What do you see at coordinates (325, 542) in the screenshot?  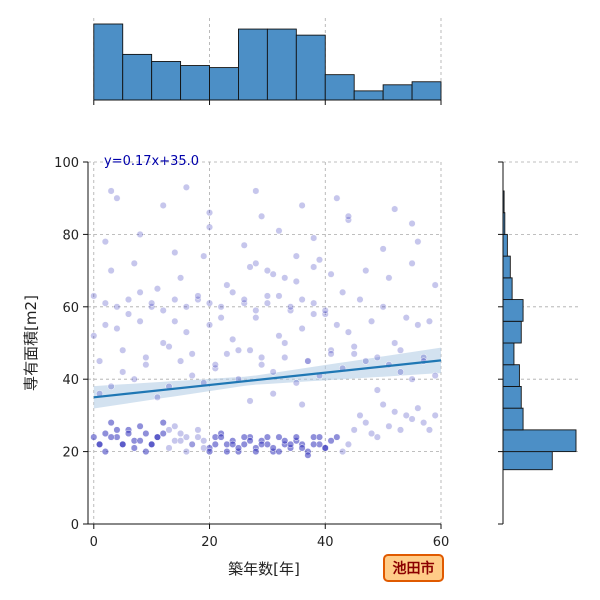 I see `x-tick-label: 40` at bounding box center [325, 542].